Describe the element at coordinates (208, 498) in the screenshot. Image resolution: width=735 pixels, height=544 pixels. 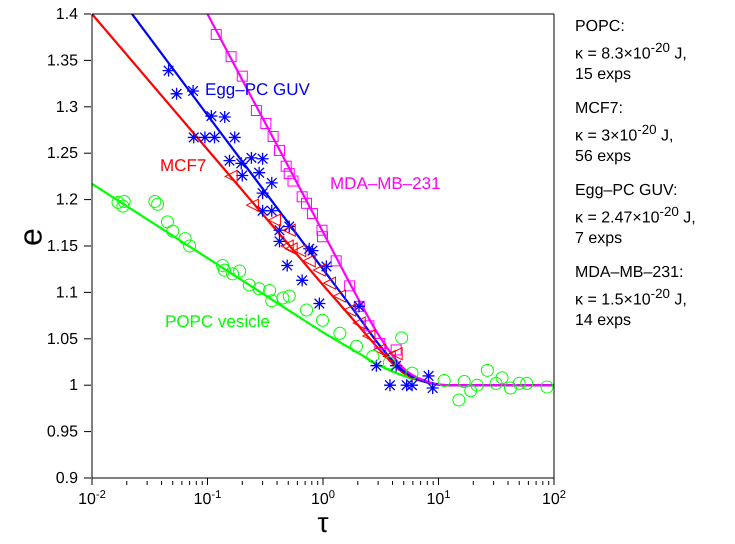
I see `x-tick-label: 10$^{-1}$` at that location.